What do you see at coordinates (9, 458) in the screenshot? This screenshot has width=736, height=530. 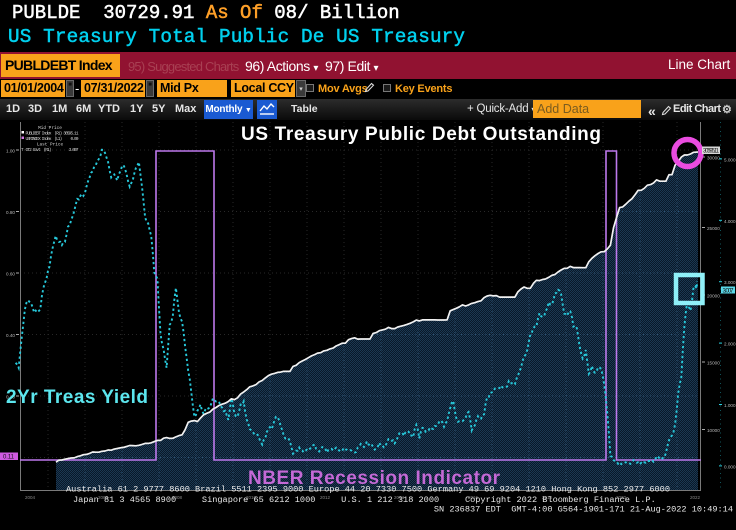 I see `svg-text: 0.11` at bounding box center [9, 458].